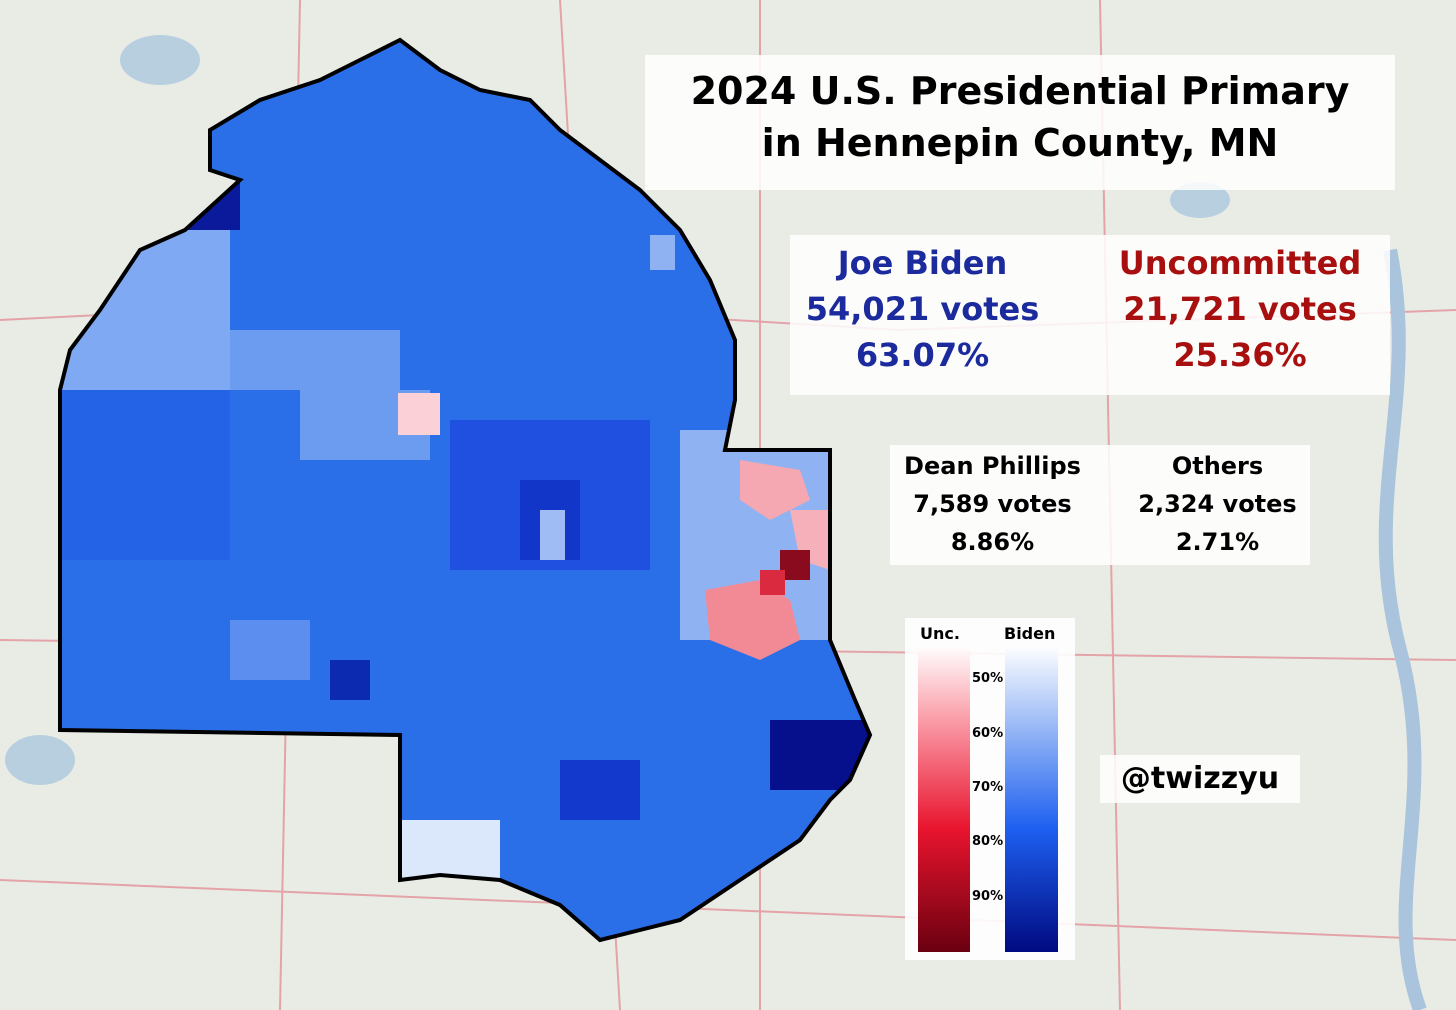 The height and width of the screenshot is (1010, 1456). I want to click on candidate: Dean Phillips 7,589 votes 8.86%, so click(992, 504).